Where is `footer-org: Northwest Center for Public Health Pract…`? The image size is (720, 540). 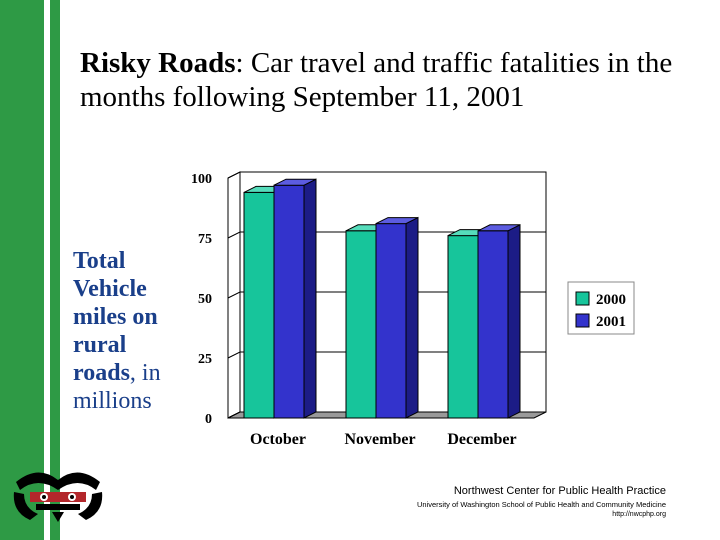
footer-org: Northwest Center for Public Health Pract… is located at coordinates (559, 491).